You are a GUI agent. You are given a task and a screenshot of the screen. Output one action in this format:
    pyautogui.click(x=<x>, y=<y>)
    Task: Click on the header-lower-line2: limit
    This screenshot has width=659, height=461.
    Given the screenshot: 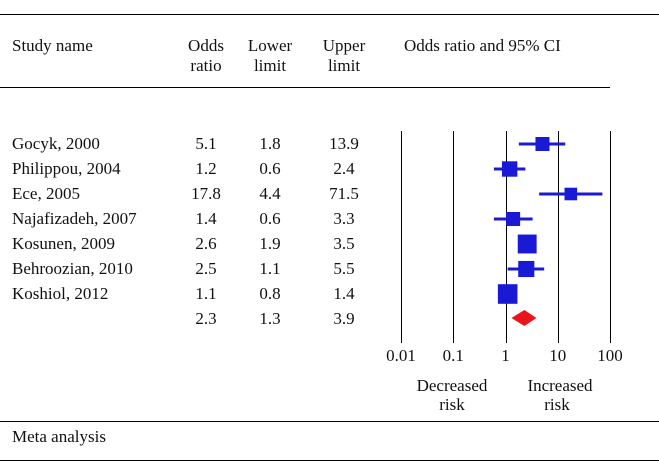 What is the action you would take?
    pyautogui.click(x=270, y=65)
    